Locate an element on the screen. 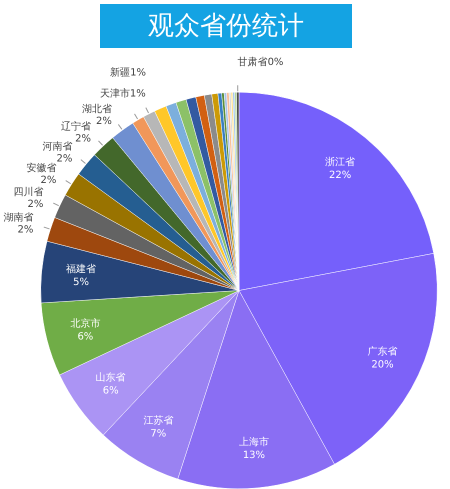 Image resolution: width=450 pixels, height=489 pixels. slice-label: 安徽省 is located at coordinates (41, 168).